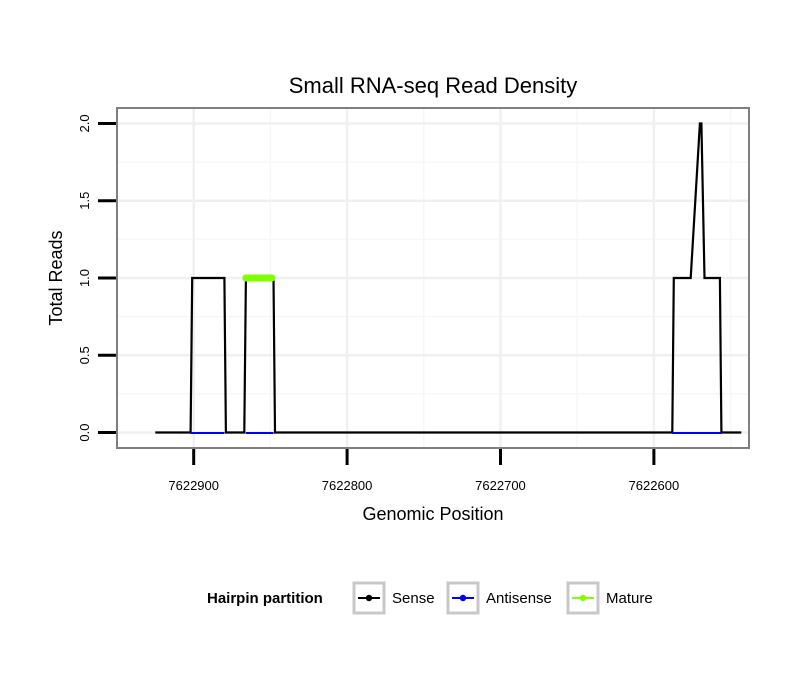  Describe the element at coordinates (84, 355) in the screenshot. I see `y-tick-label: 0.5` at that location.